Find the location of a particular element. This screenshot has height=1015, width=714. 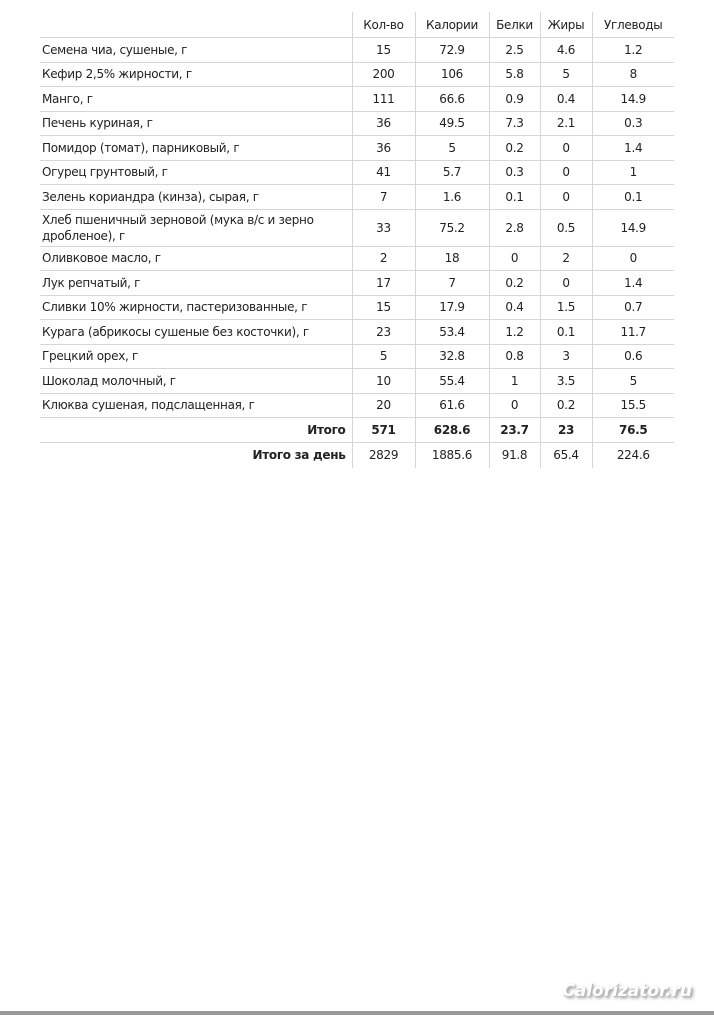

header-qty: Кол-во is located at coordinates (383, 25).